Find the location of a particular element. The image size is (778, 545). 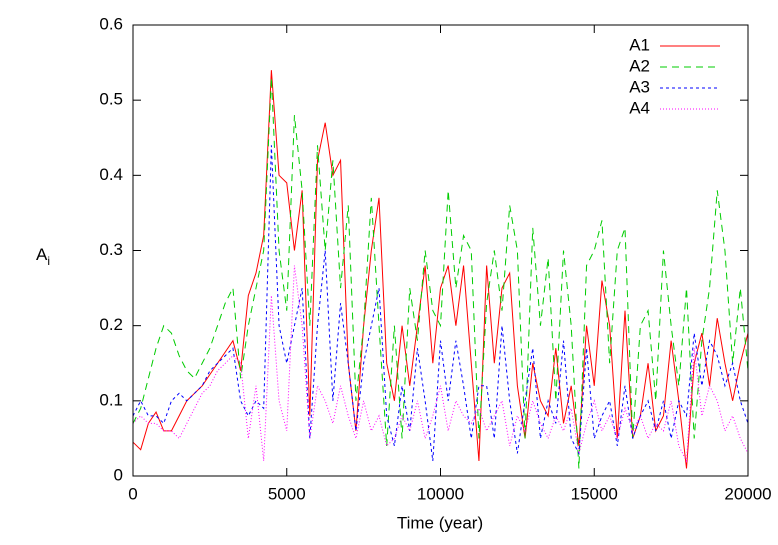

y-tick-label: 0.6 is located at coordinates (111, 23).